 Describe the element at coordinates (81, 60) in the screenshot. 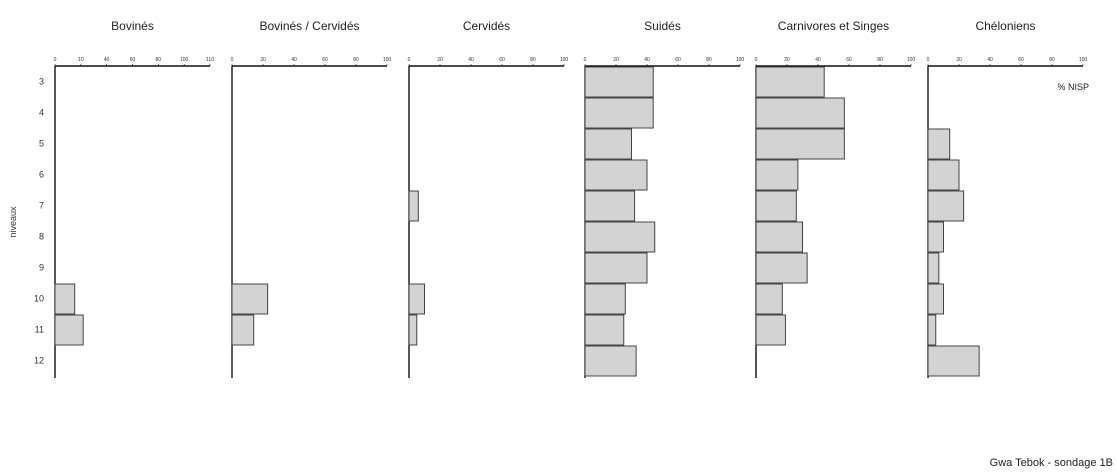

I see `tick-label: 10` at that location.